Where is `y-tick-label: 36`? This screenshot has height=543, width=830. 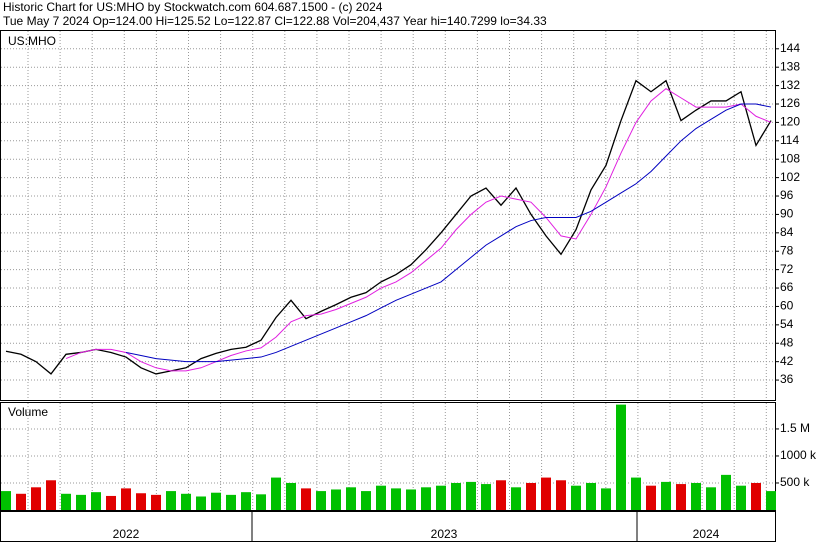 y-tick-label: 36 is located at coordinates (787, 379).